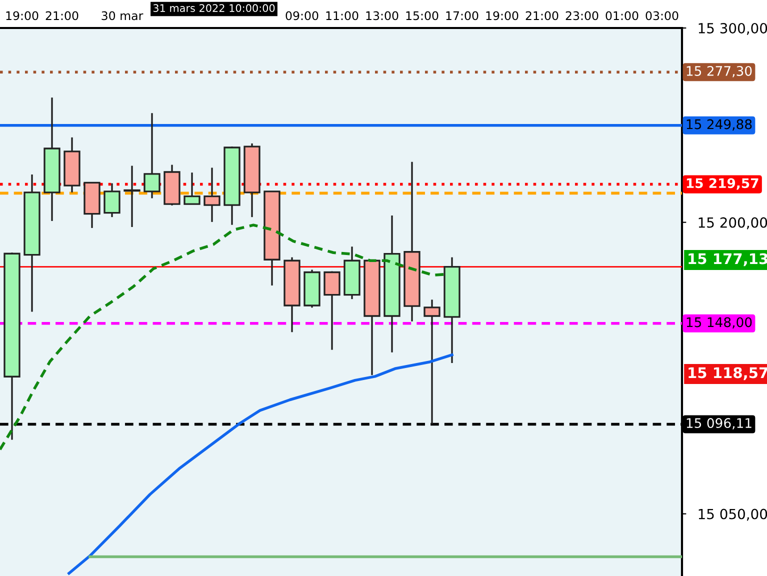  Describe the element at coordinates (342, 15) in the screenshot. I see `x-tick-label: 11:00` at that location.